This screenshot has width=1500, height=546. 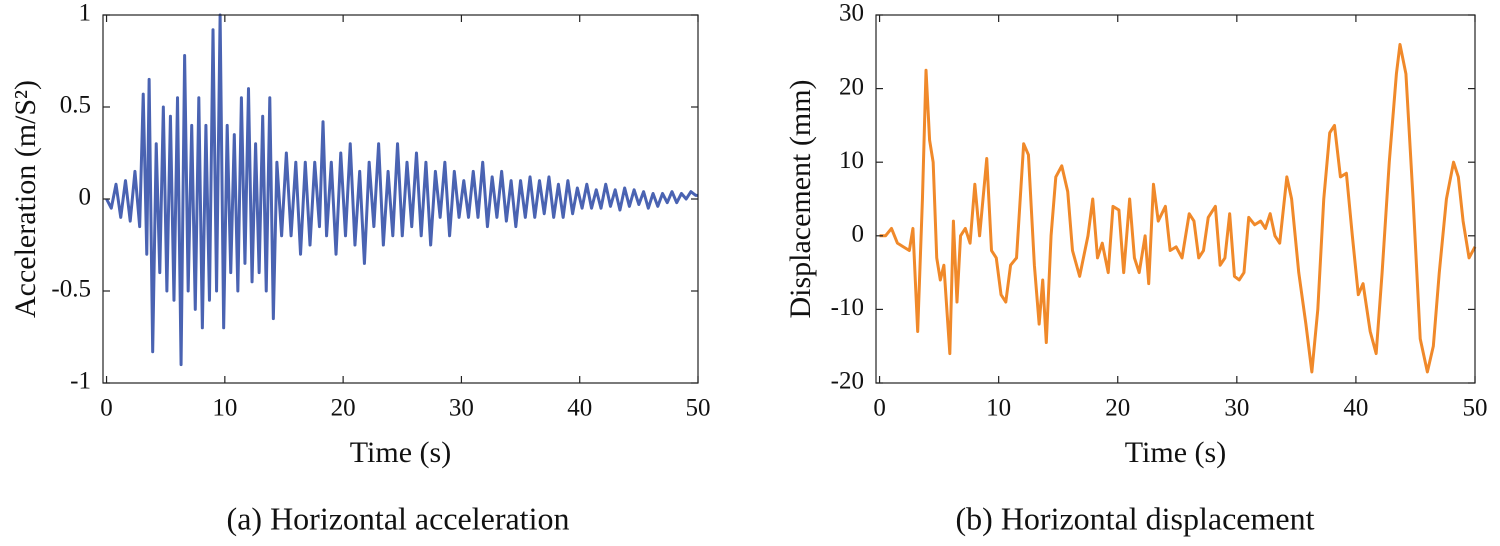 I want to click on y-tick-label: -0.5, so click(x=71, y=289).